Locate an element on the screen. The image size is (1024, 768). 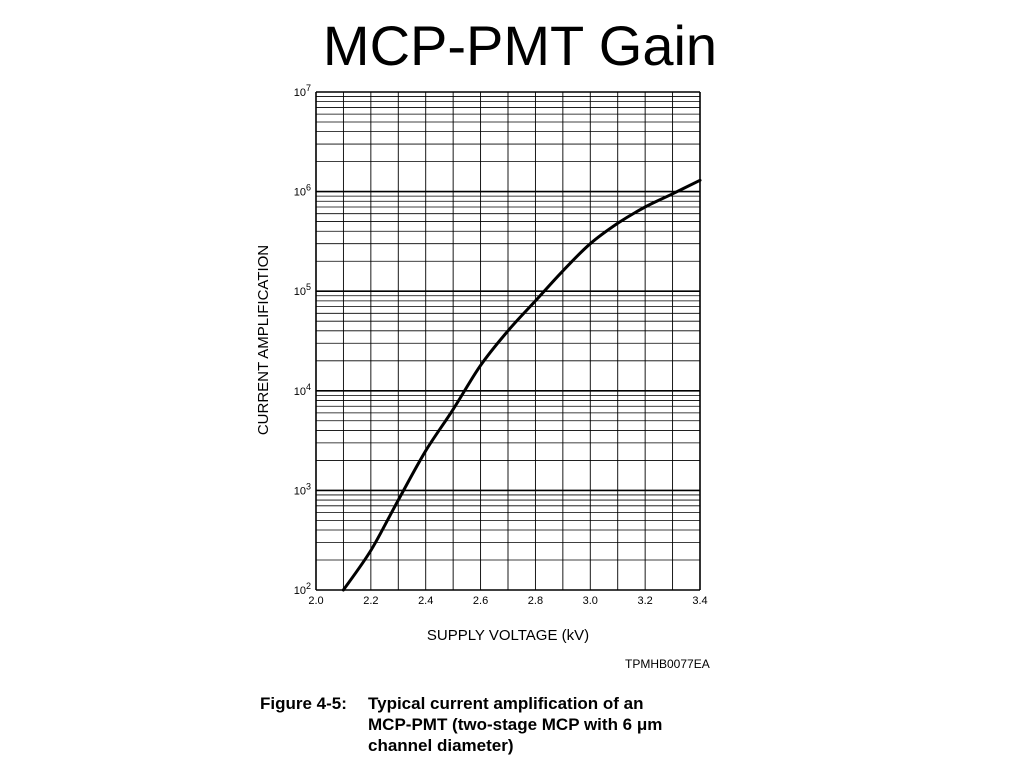
y-axis-label: CURRENT AMPLIFICATION is located at coordinates (263, 340).